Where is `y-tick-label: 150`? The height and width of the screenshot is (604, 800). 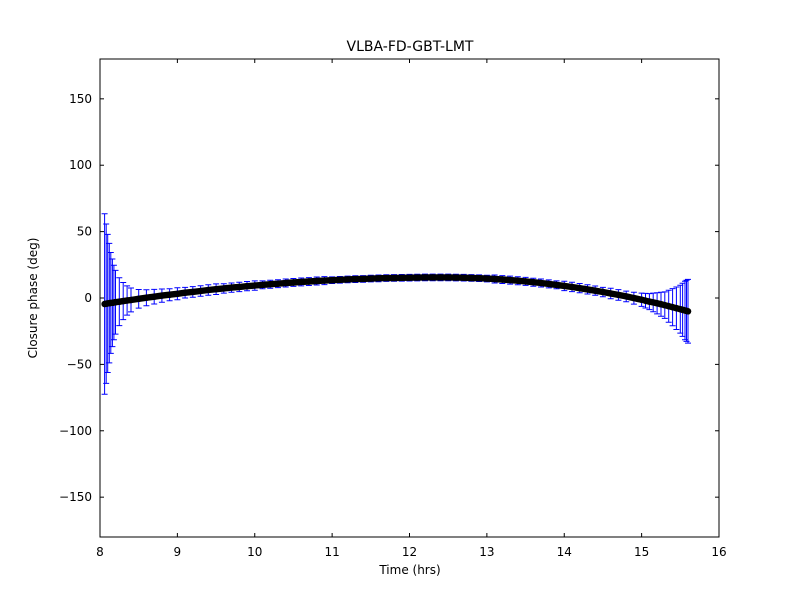
y-tick-label: 150 is located at coordinates (80, 99).